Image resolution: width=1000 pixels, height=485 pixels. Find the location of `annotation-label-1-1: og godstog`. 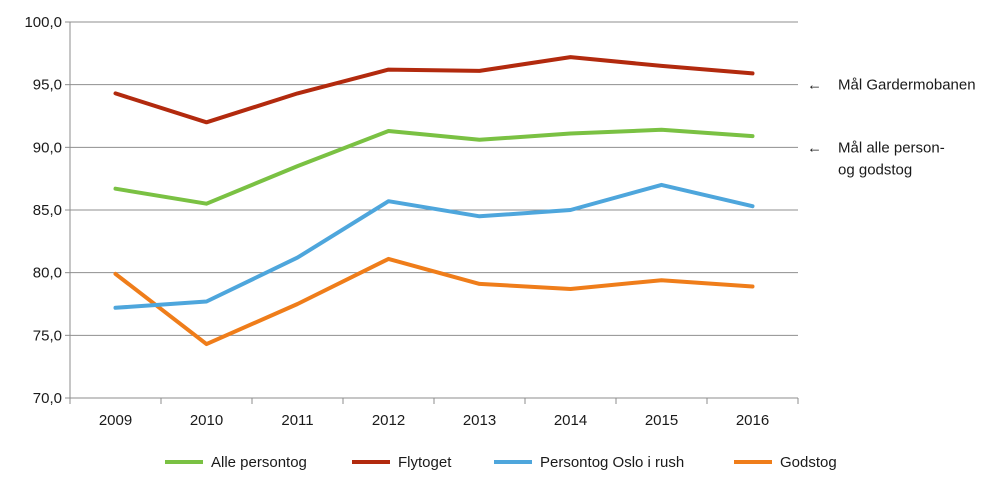

annotation-label-1-1: og godstog is located at coordinates (875, 169).